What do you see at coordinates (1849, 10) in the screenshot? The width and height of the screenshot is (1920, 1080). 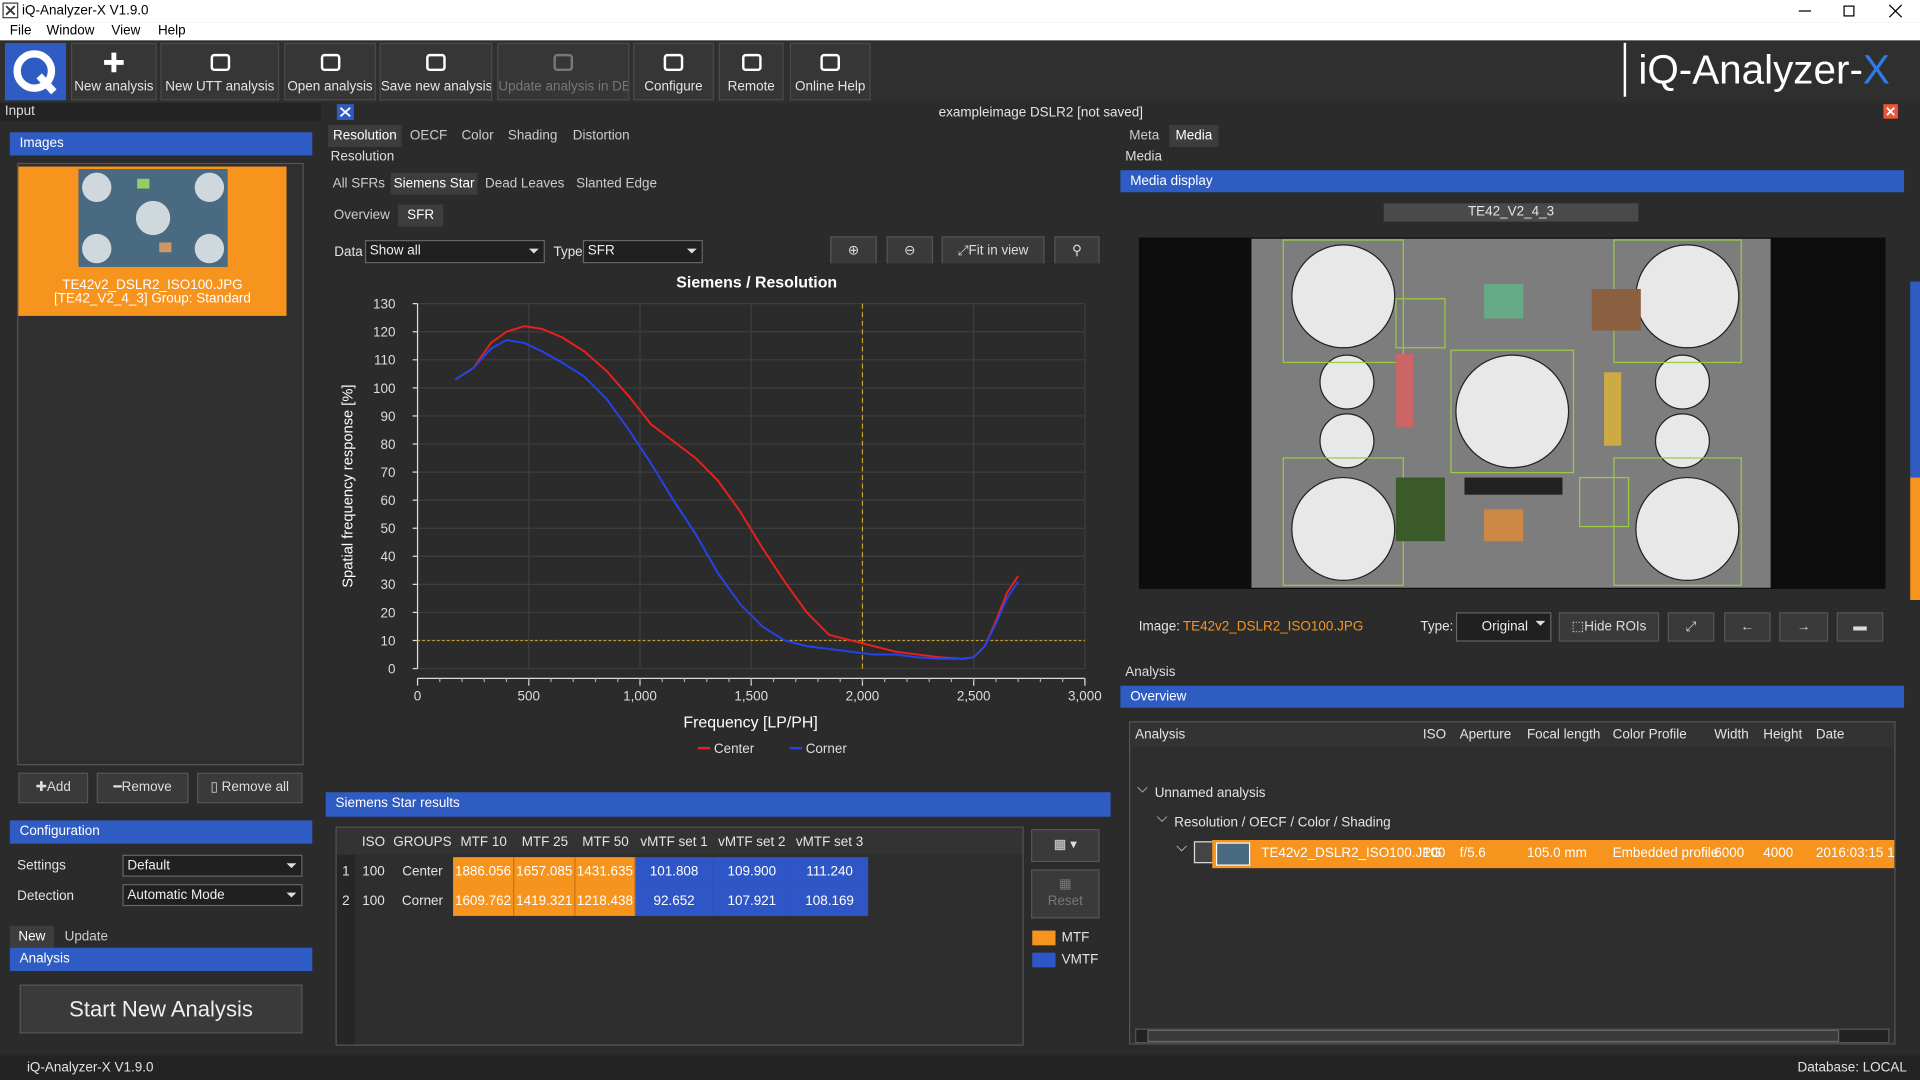 I see `window-controls` at bounding box center [1849, 10].